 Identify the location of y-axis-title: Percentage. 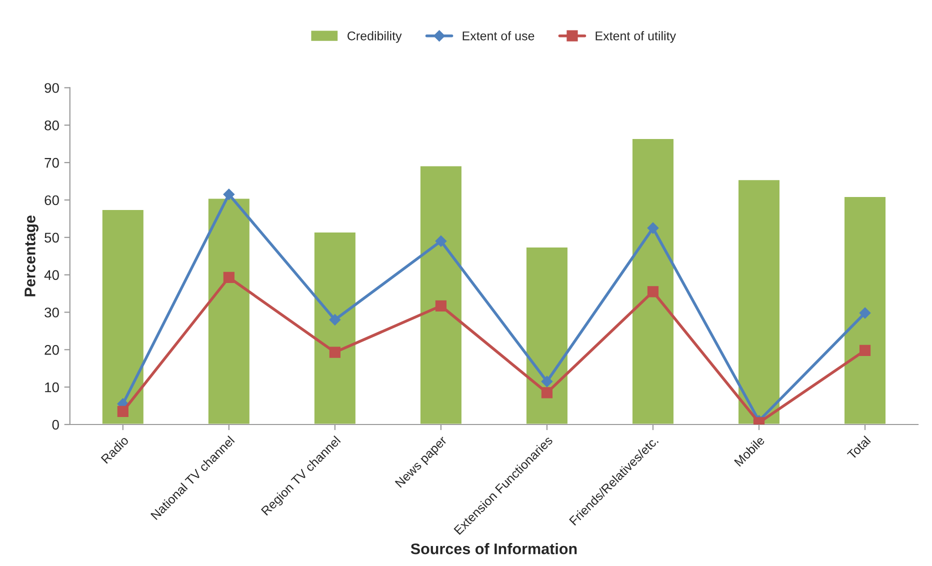
(31, 255).